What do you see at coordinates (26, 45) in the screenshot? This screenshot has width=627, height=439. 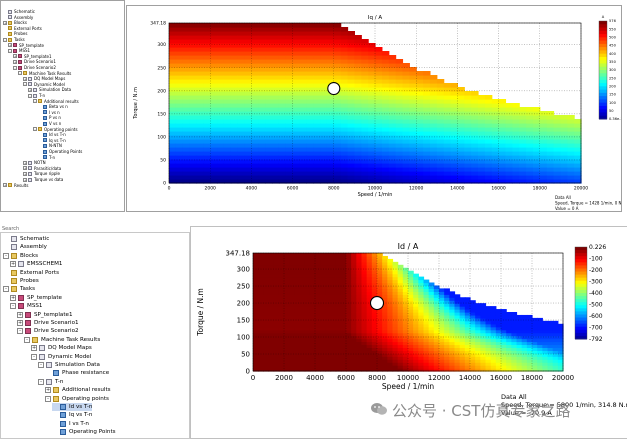 I see `top-tree-item: + SP_template` at bounding box center [26, 45].